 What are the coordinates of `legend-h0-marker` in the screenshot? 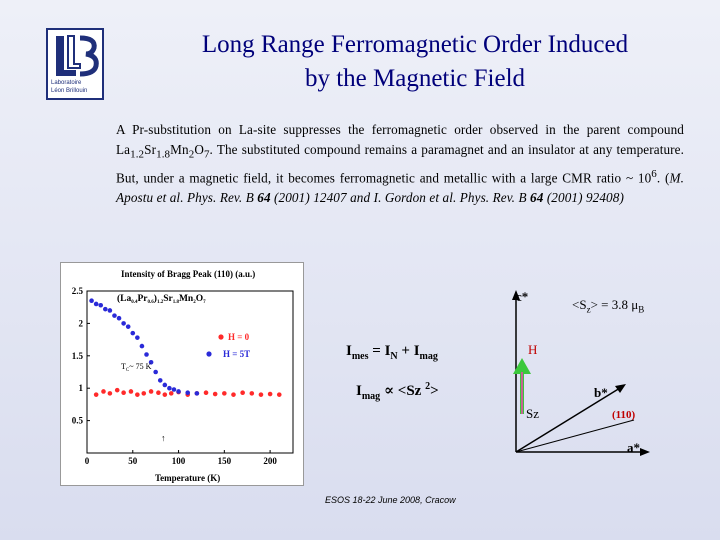 It's located at (221, 337).